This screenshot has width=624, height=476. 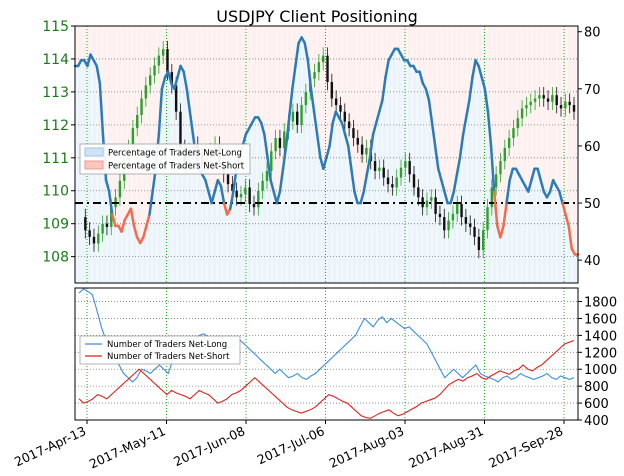 What do you see at coordinates (209, 446) in the screenshot?
I see `date-tick-label: 2017-Jun-08` at bounding box center [209, 446].